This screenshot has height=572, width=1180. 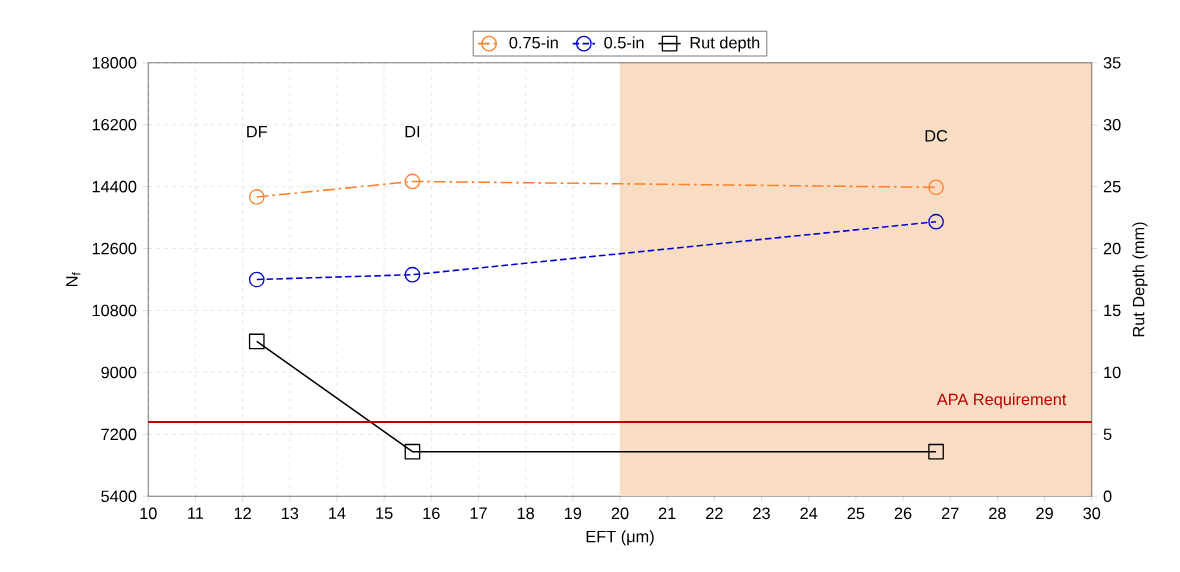 What do you see at coordinates (950, 513) in the screenshot?
I see `x-tick-label: 27` at bounding box center [950, 513].